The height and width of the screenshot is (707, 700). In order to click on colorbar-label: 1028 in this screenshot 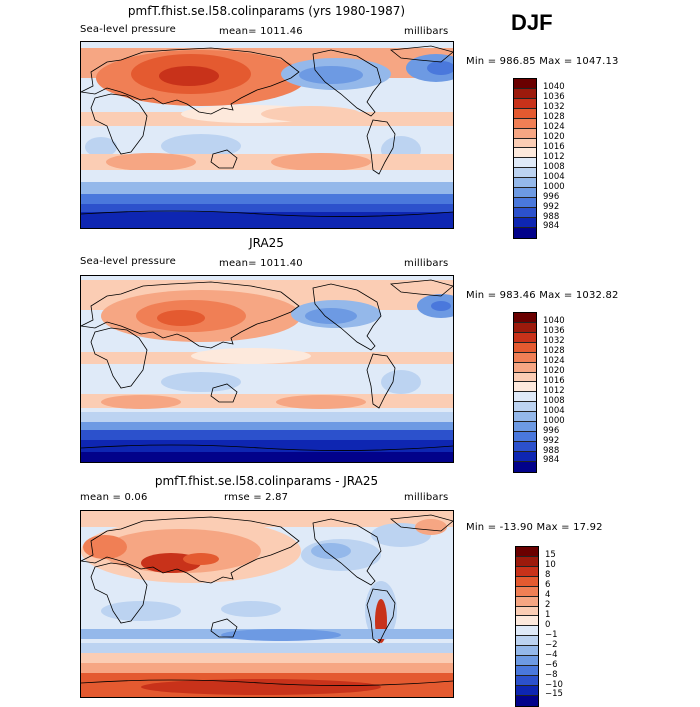, I will do `click(554, 351)`.